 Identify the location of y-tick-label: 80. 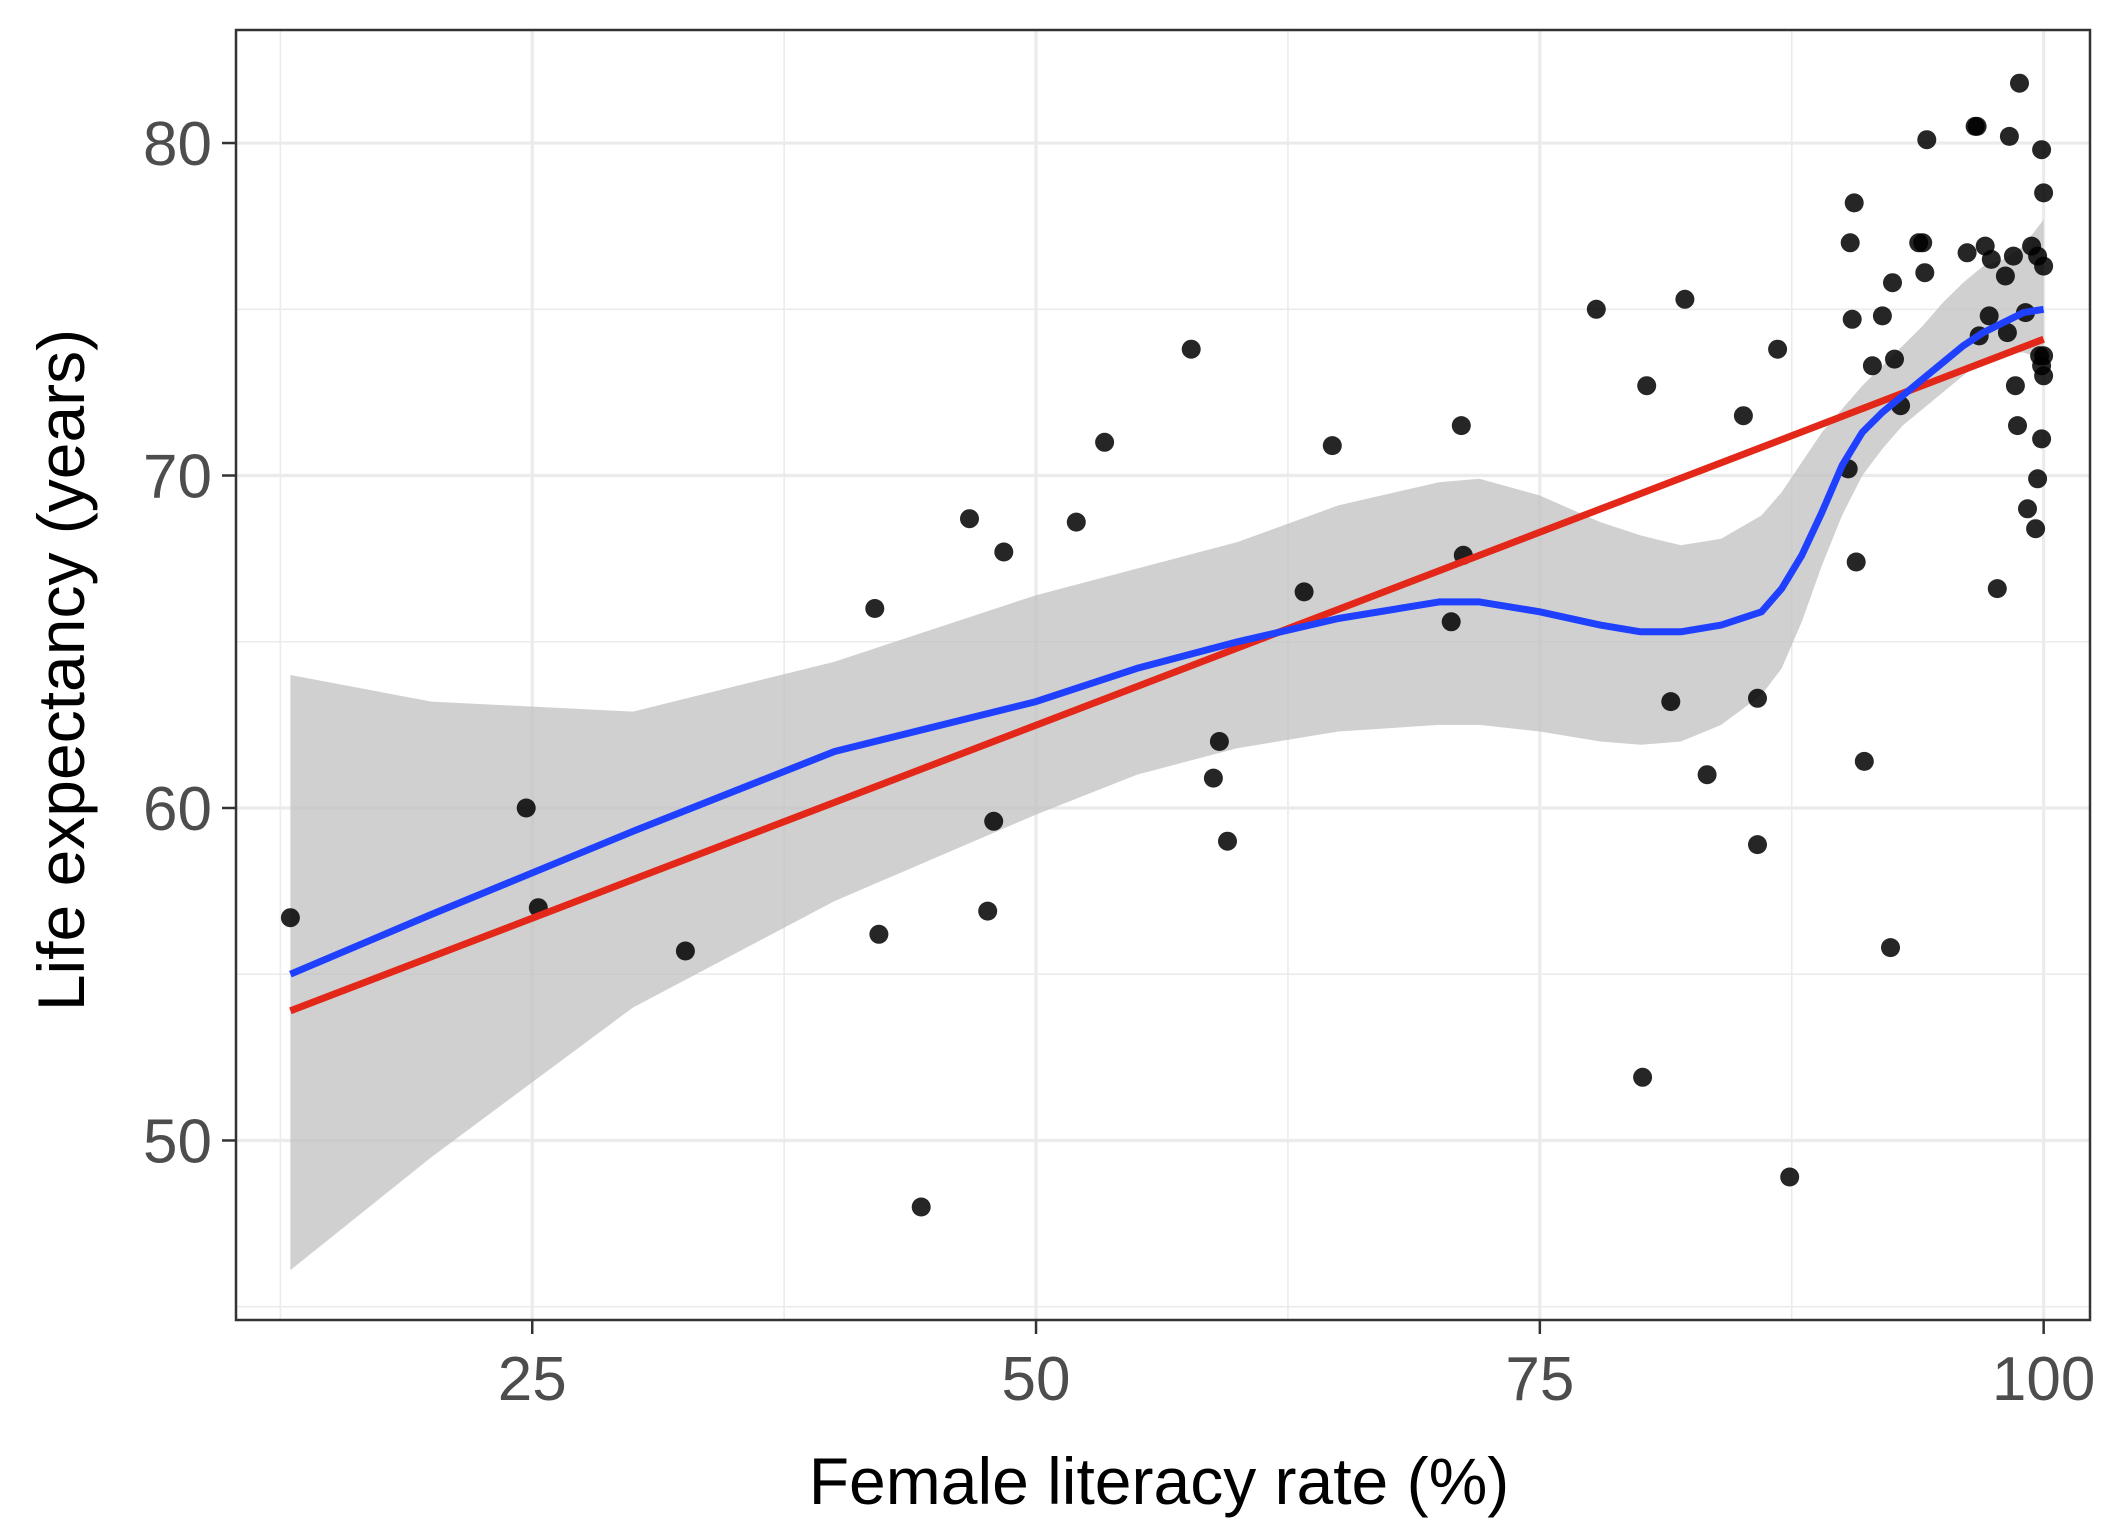
(177, 144).